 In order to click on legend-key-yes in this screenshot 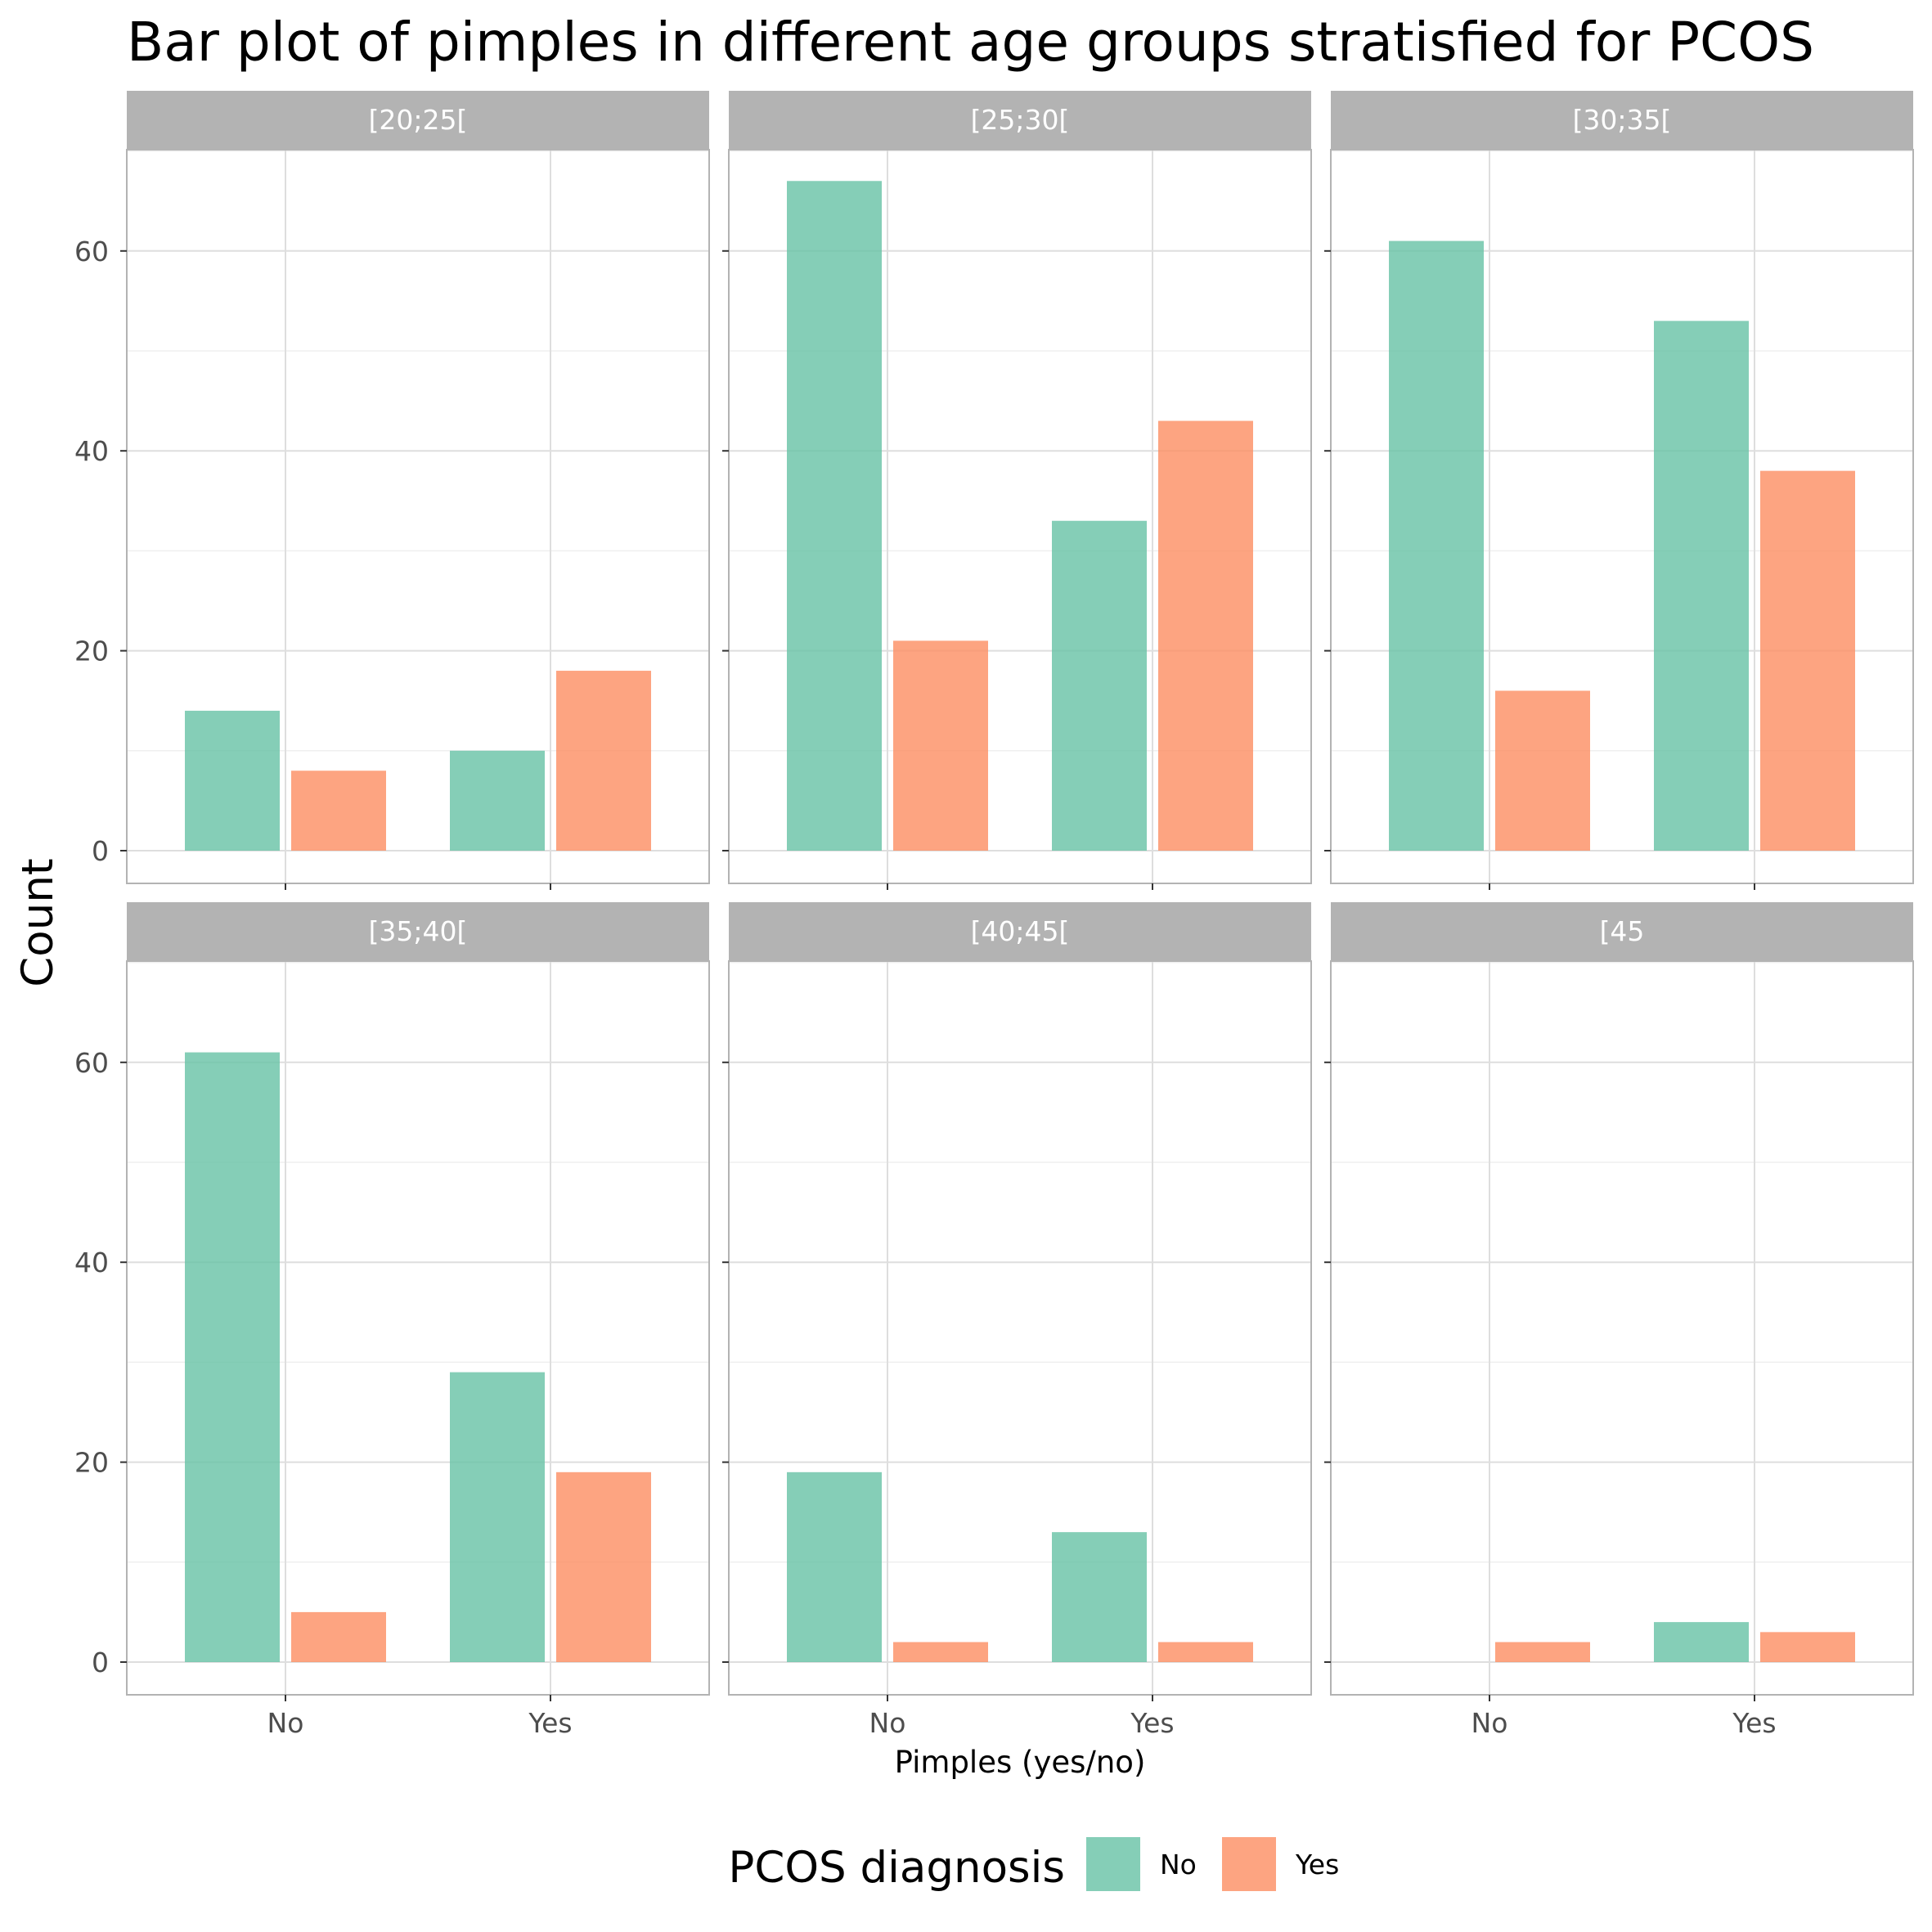, I will do `click(1249, 1864)`.